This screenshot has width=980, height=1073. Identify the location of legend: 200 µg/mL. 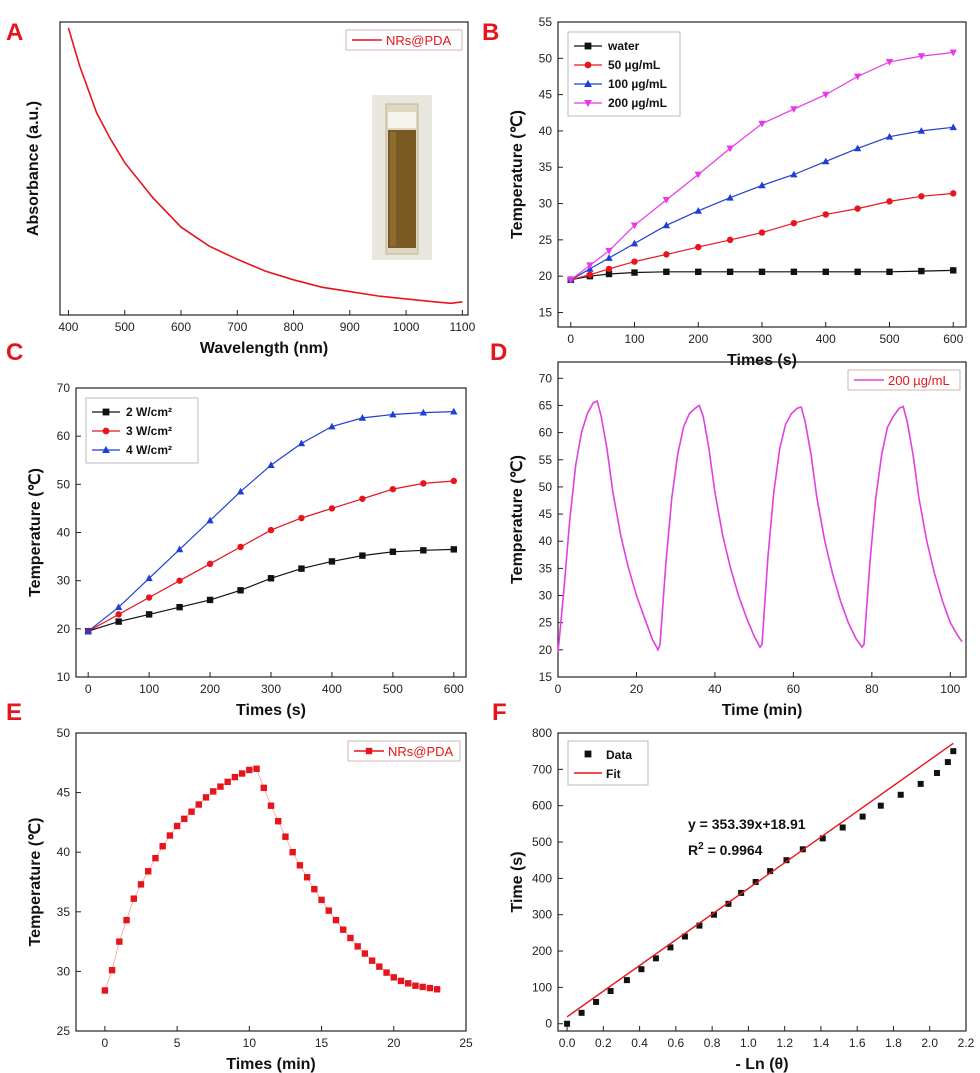
(904, 380).